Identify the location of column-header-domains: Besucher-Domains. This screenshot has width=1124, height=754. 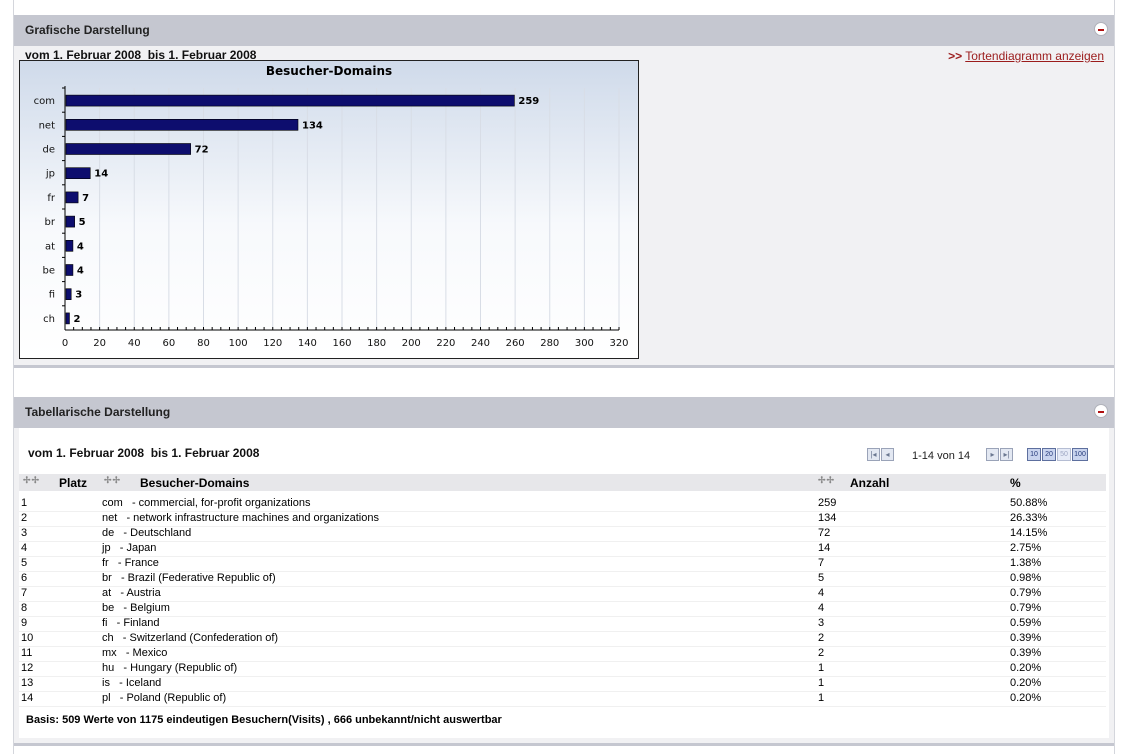
(195, 483).